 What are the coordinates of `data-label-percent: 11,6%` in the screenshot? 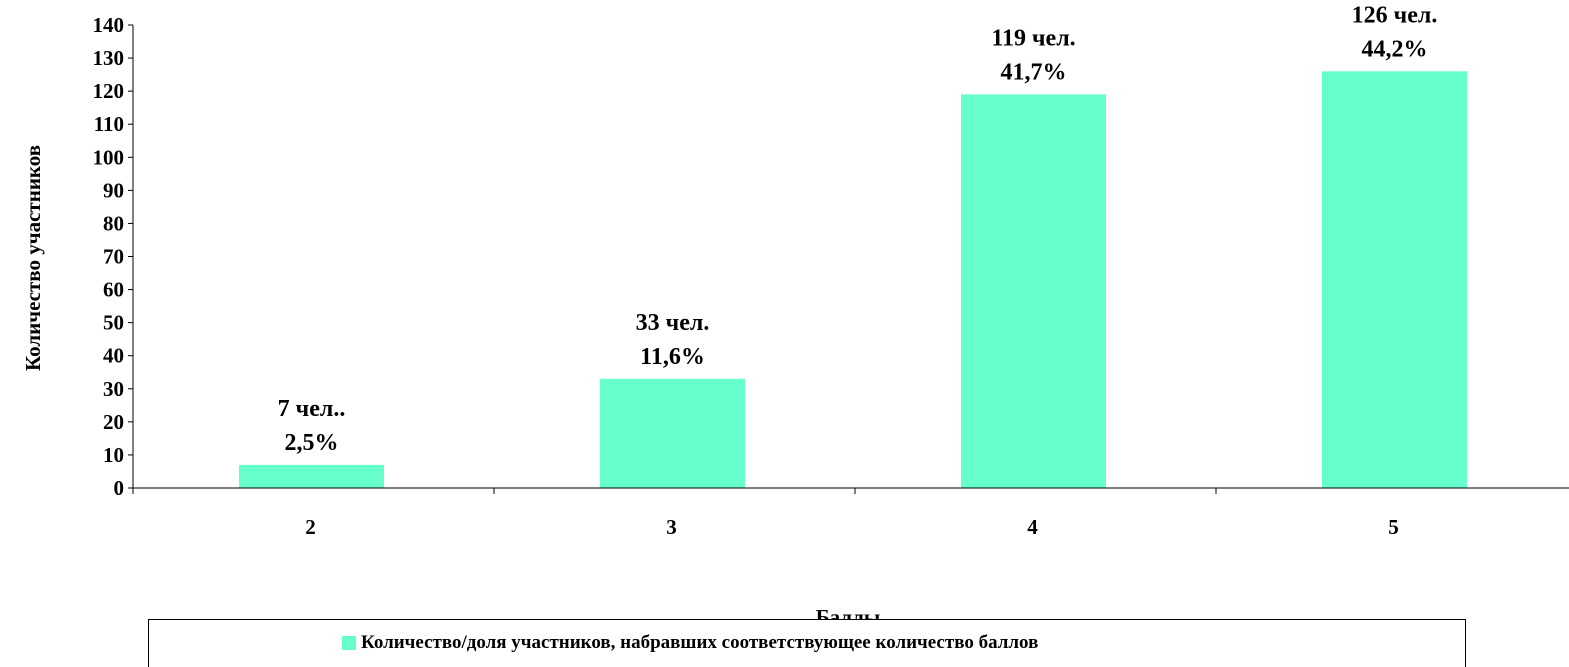 It's located at (672, 357).